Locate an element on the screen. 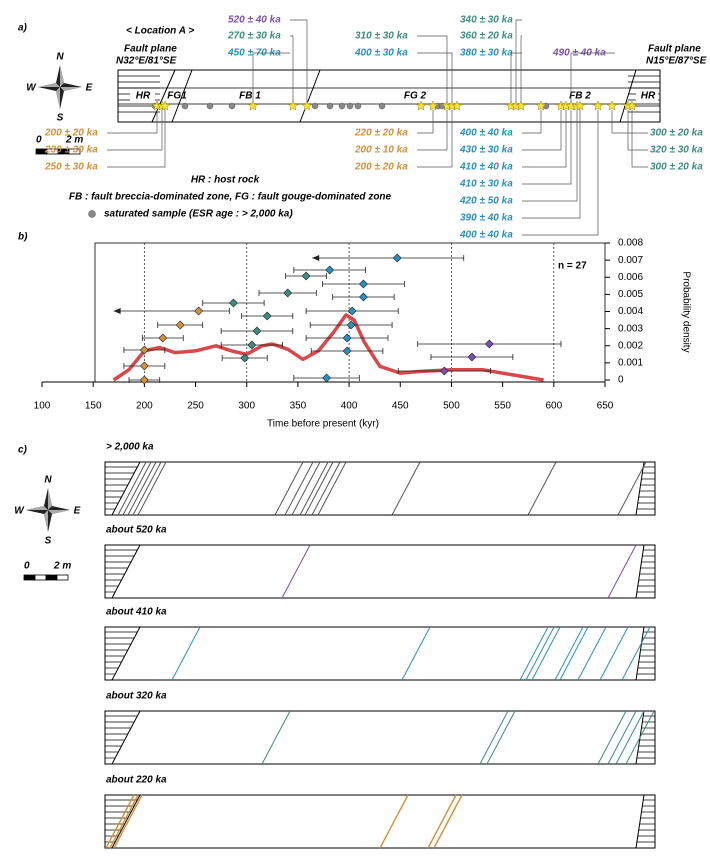  legend-dot is located at coordinates (92, 214).